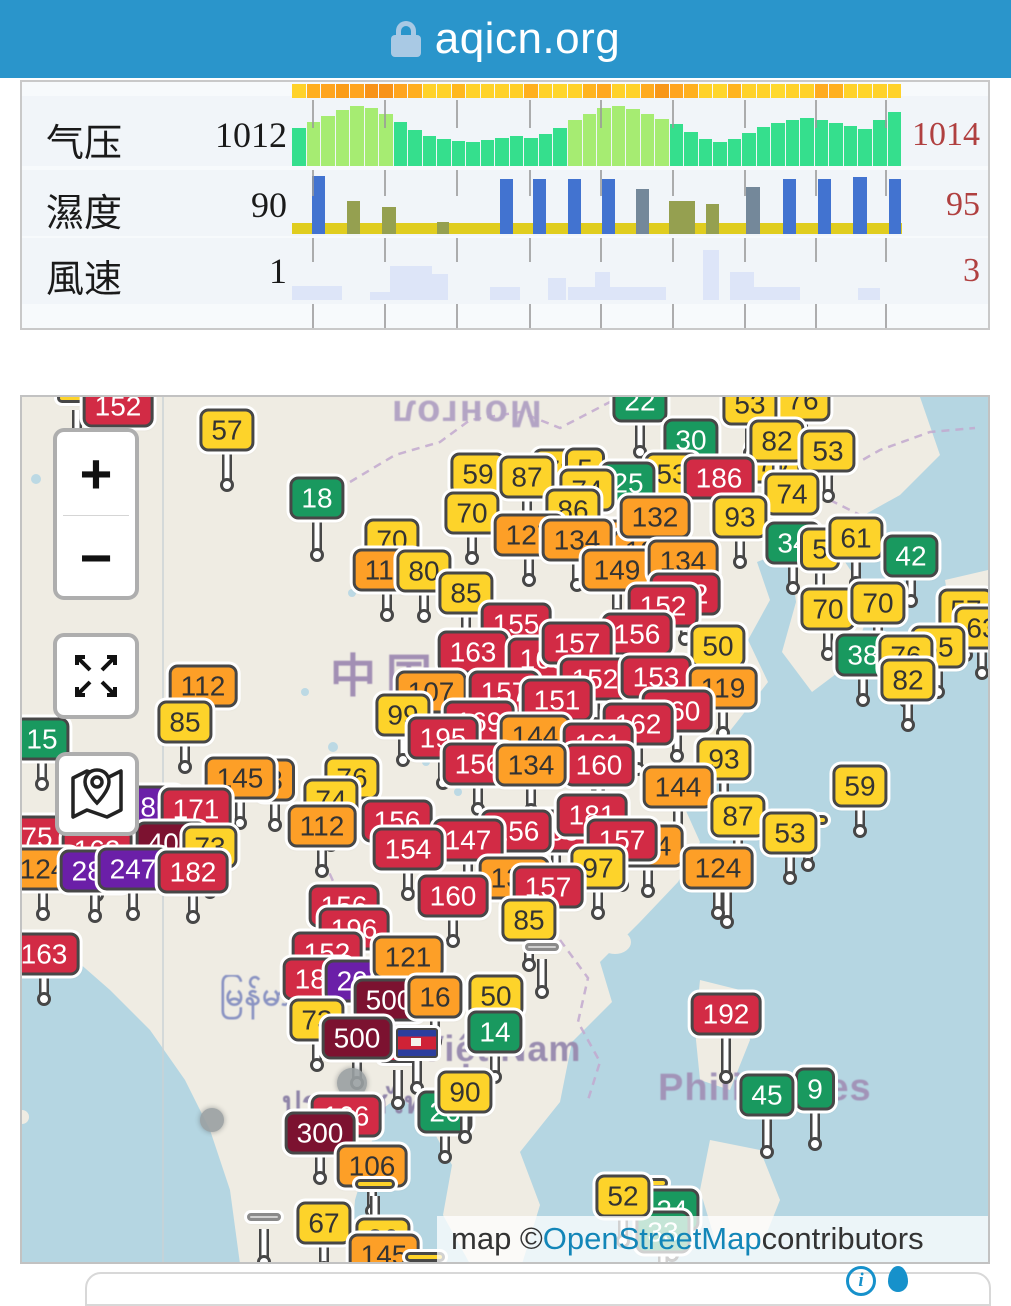 Image resolution: width=1011 pixels, height=1306 pixels. What do you see at coordinates (417, 1043) in the screenshot?
I see `flag-marker` at bounding box center [417, 1043].